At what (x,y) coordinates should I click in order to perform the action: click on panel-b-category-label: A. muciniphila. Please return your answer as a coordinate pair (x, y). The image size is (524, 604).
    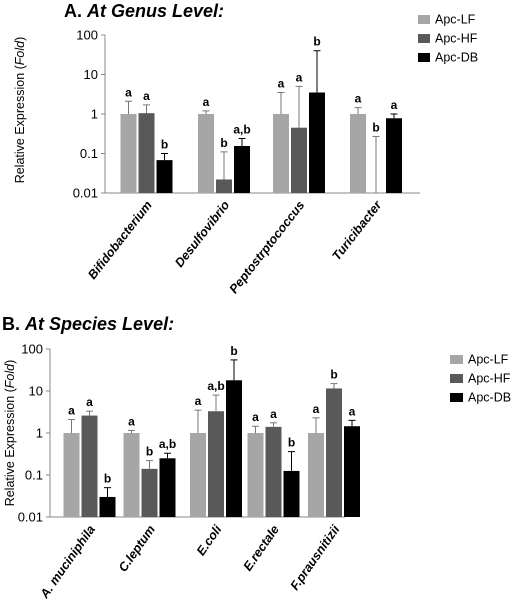
    Looking at the image, I should click on (67, 562).